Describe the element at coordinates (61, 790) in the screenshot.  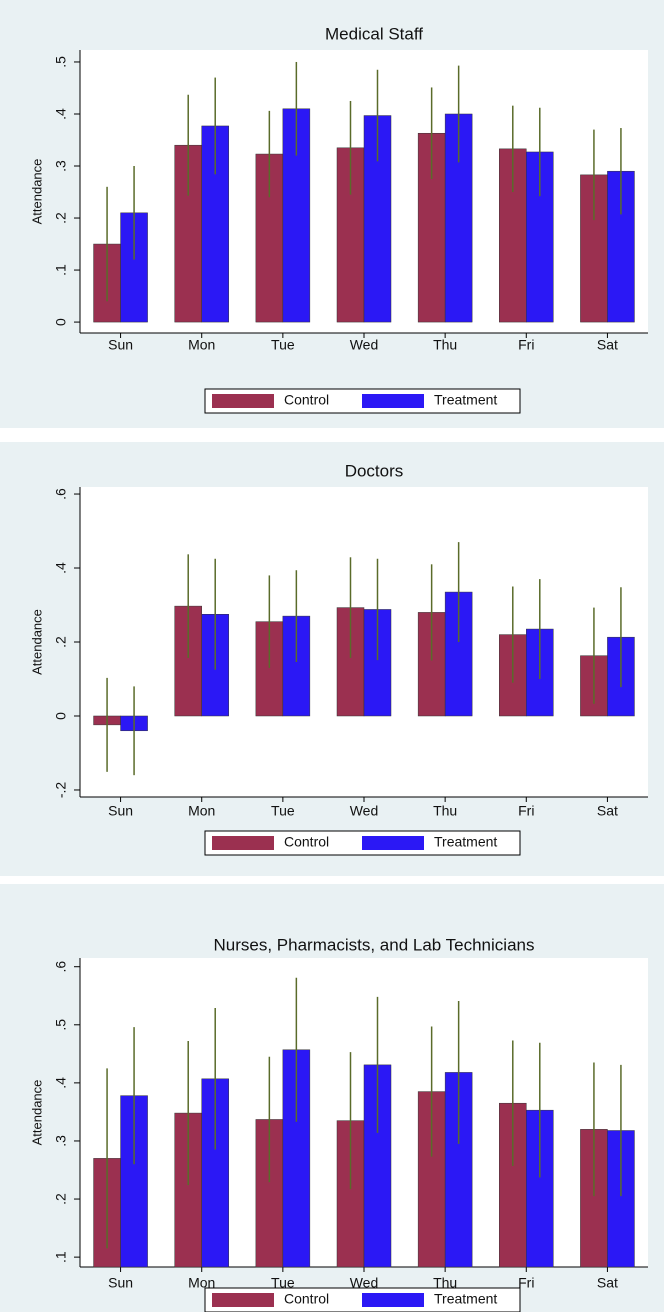
I see `y-tick-label: -.2` at that location.